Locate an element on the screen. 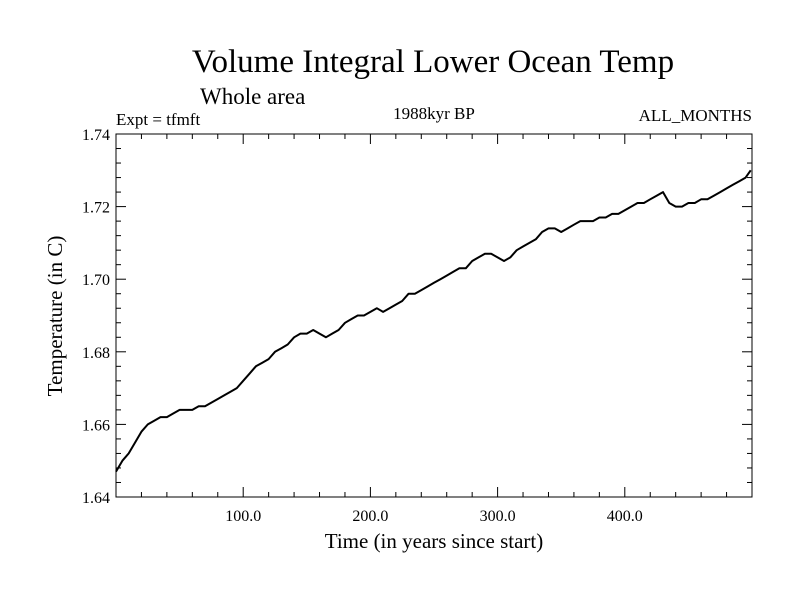 The width and height of the screenshot is (800, 600). y-tick-label: 1.68 is located at coordinates (96, 353).